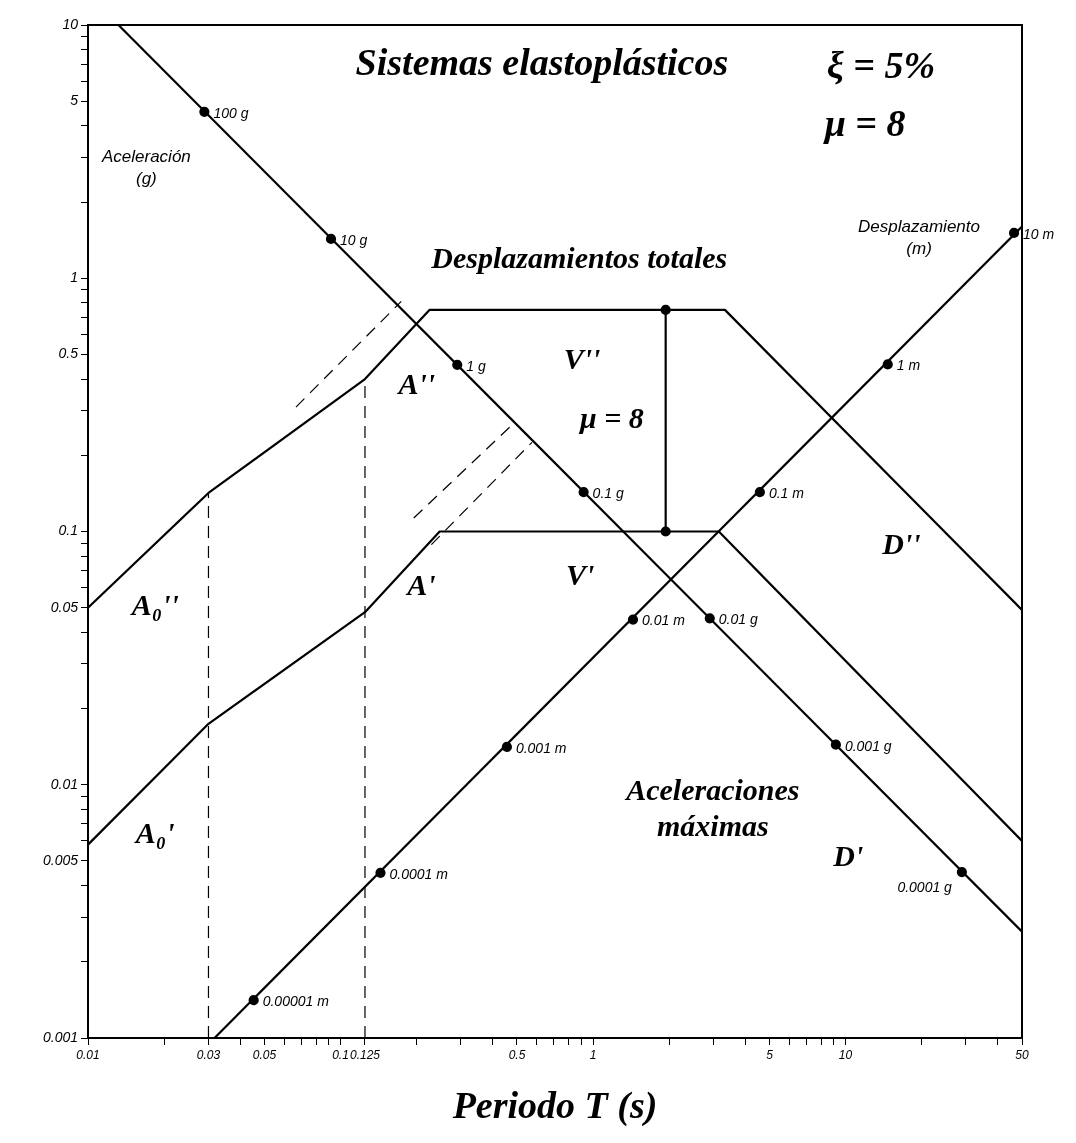 The height and width of the screenshot is (1143, 1076). Describe the element at coordinates (786, 493) in the screenshot. I see `annotation: 0.1 m` at that location.